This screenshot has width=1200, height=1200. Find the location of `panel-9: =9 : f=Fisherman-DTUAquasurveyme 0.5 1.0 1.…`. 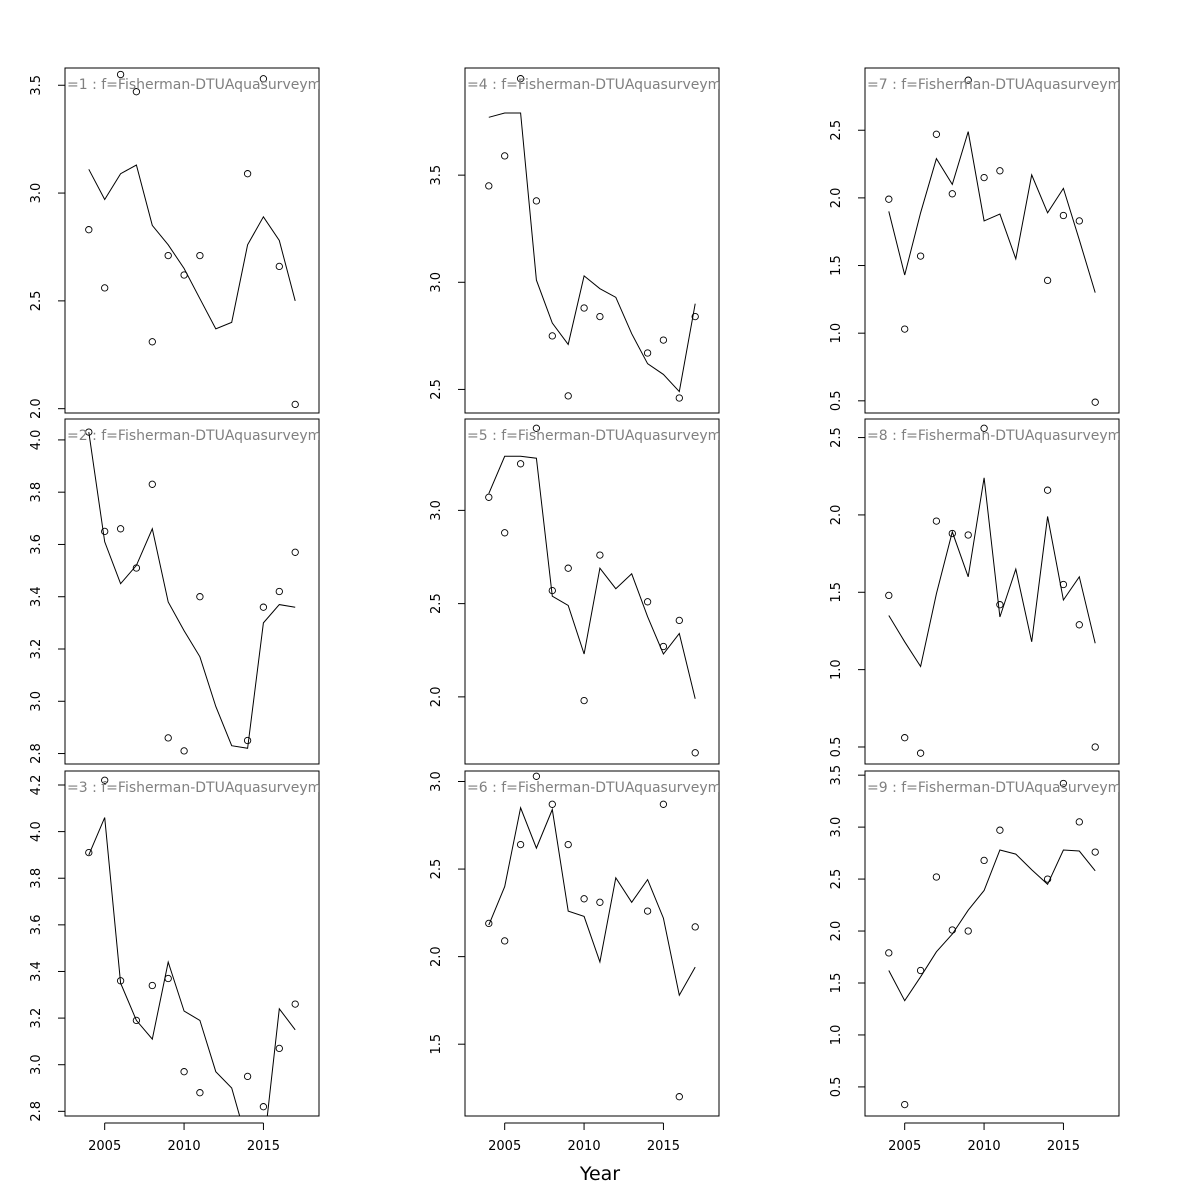

panel-9: =9 : f=Fisherman-DTUAquasurveyme 0.5 1.0 1.… is located at coordinates (974, 959).